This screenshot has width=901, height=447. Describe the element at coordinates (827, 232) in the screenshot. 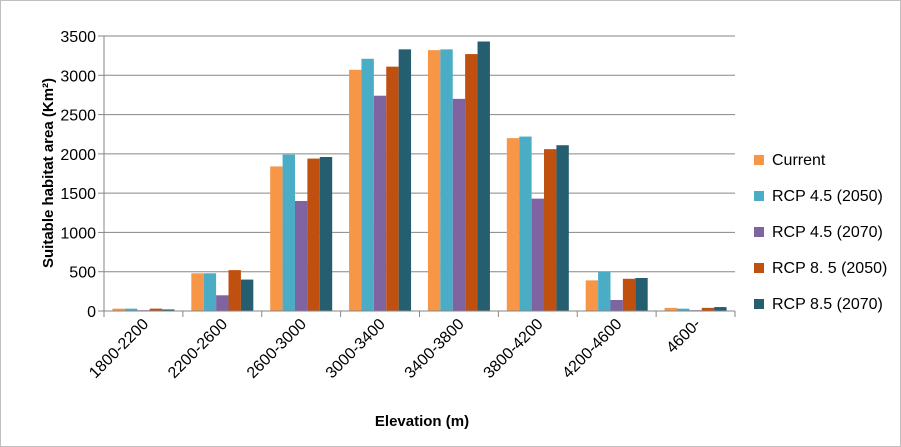

I see `legend-label: RCP 4.5 (2070)` at that location.